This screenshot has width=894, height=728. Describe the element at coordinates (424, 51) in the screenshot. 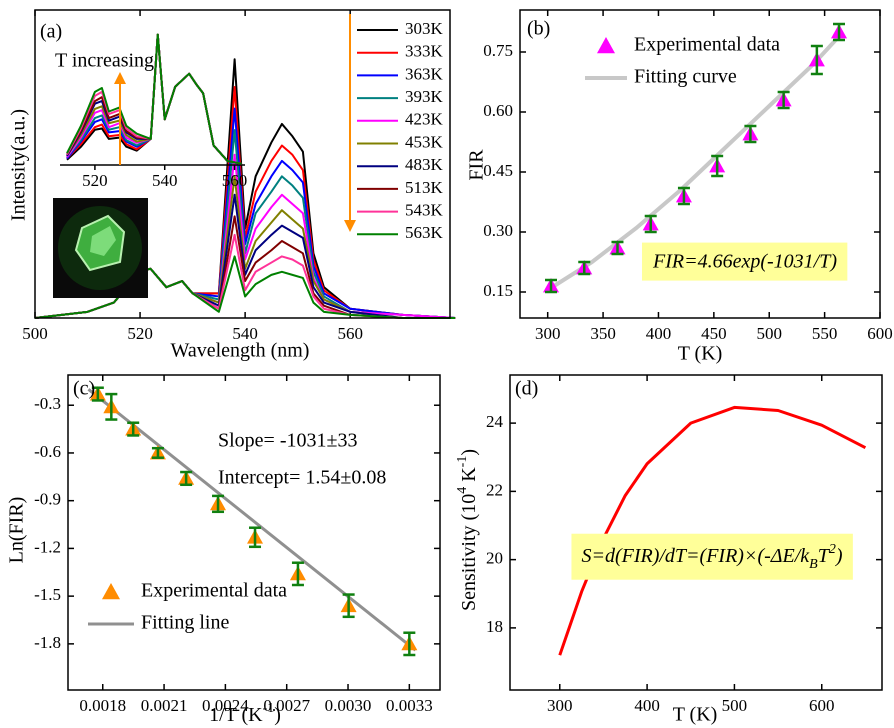

I see `legend-label: 333K` at that location.